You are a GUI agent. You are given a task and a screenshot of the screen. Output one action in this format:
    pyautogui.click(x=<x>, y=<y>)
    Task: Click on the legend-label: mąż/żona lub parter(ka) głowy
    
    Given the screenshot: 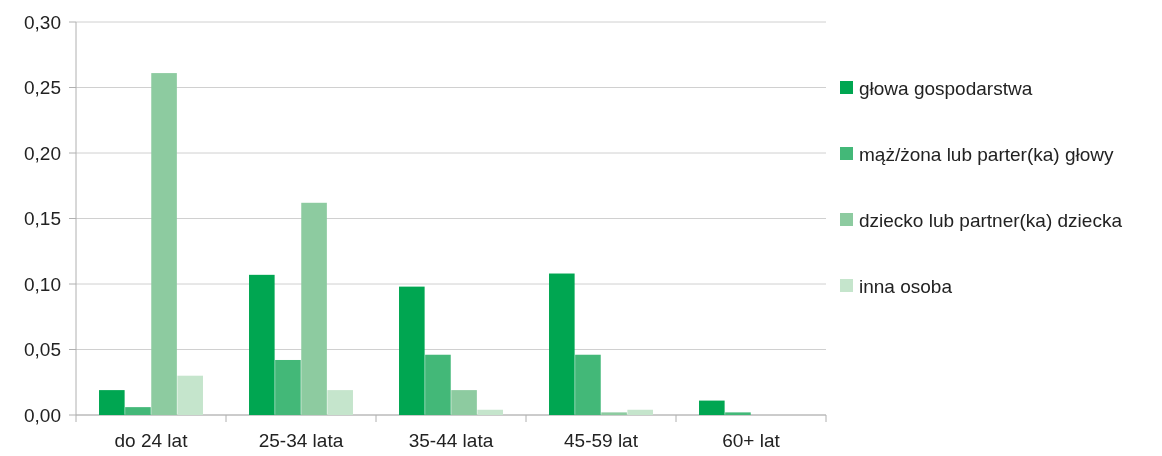 What is the action you would take?
    pyautogui.click(x=986, y=154)
    